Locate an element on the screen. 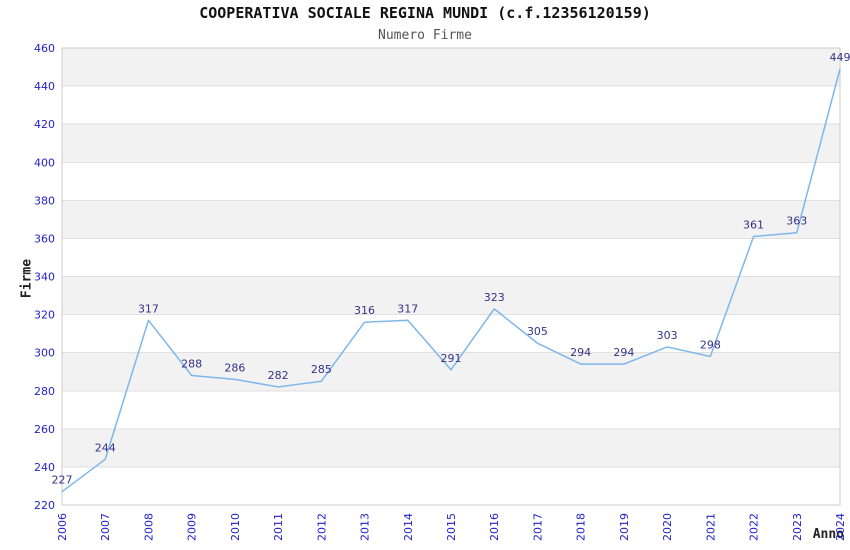  y-tick-label: 240 is located at coordinates (44, 467).